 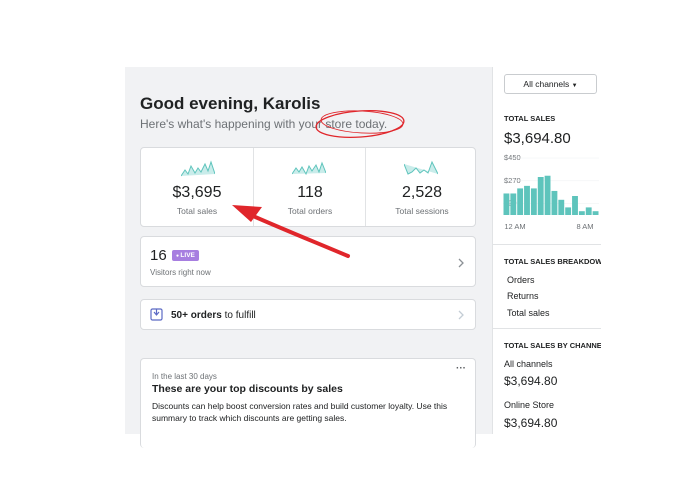 I want to click on metric-label: Total sessions, so click(x=422, y=211).